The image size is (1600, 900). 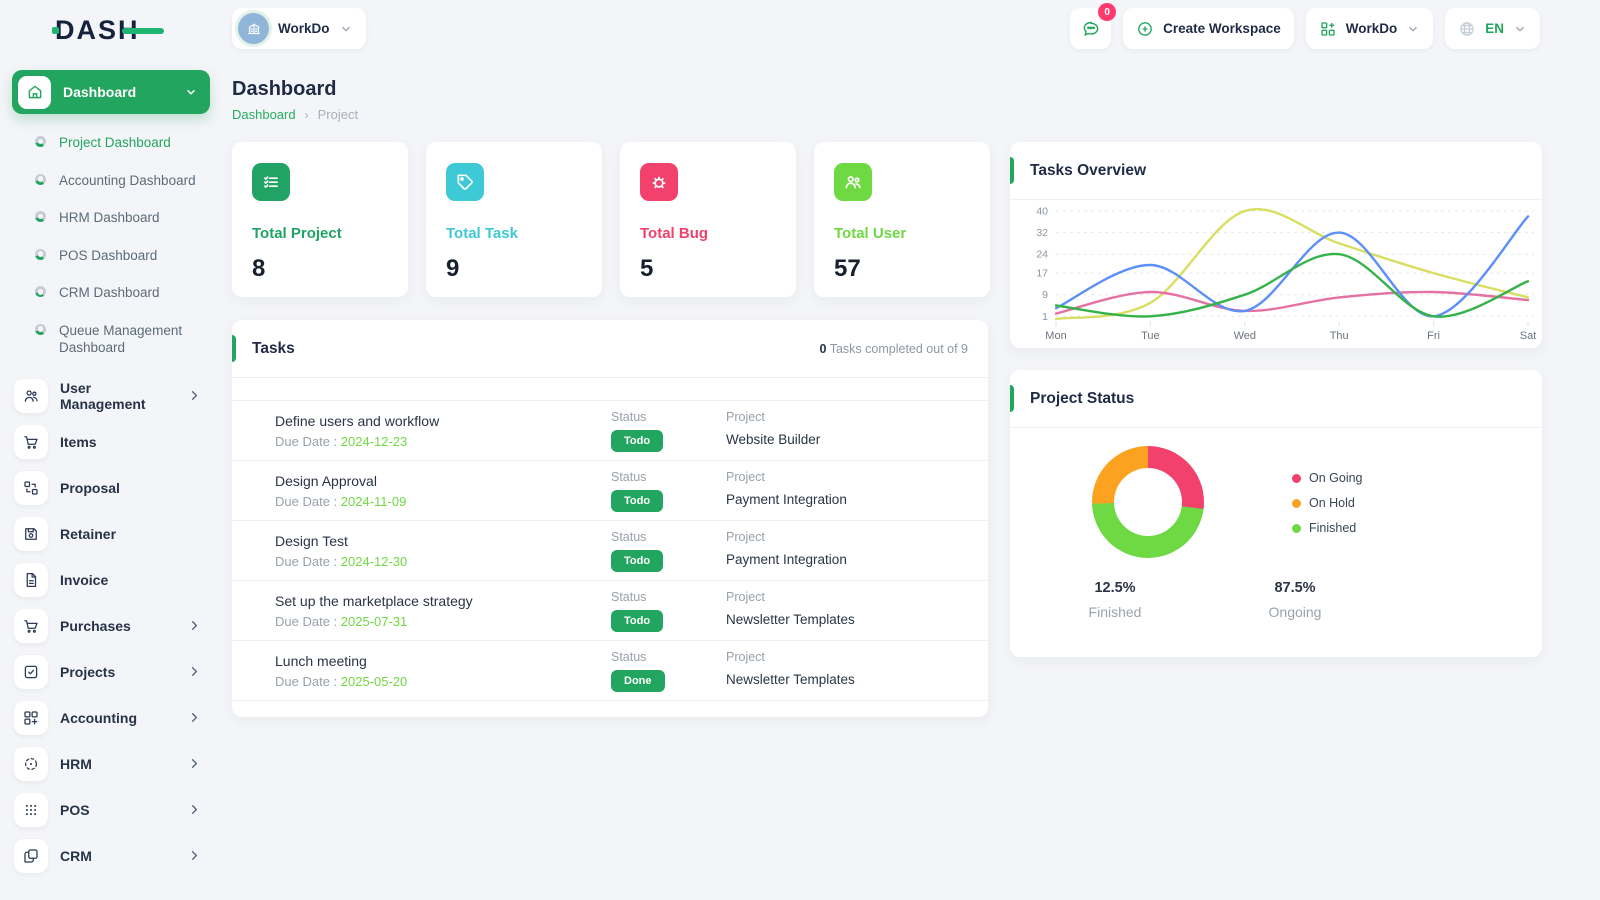 What do you see at coordinates (31, 579) in the screenshot?
I see `invoice-icon` at bounding box center [31, 579].